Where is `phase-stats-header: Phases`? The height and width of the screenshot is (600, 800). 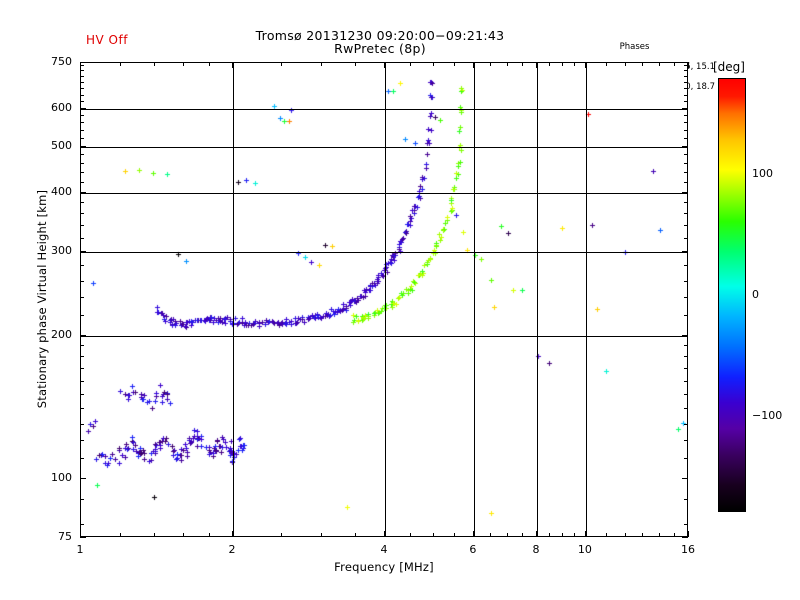
phase-stats-header: Phases is located at coordinates (634, 47).